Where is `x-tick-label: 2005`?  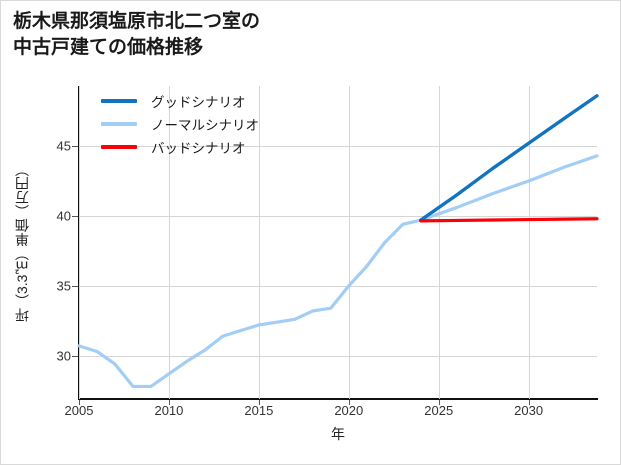
x-tick-label: 2005 is located at coordinates (79, 410).